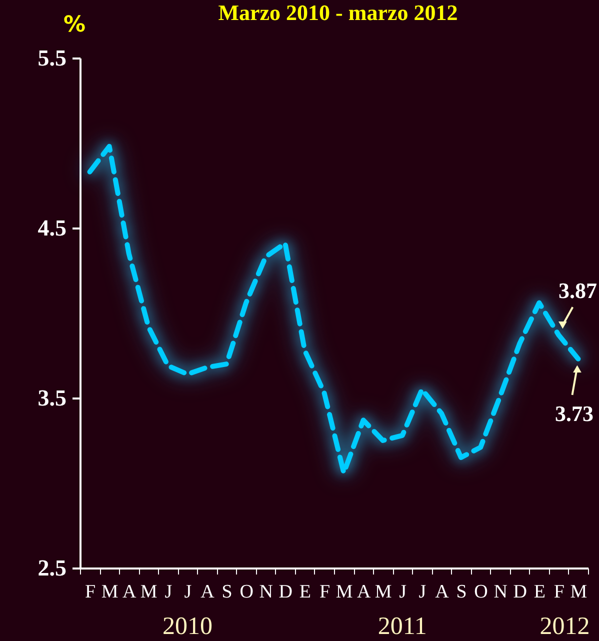 This screenshot has width=599, height=641. I want to click on chart-title: Marzo 2010 - marzo 2012, so click(338, 12).